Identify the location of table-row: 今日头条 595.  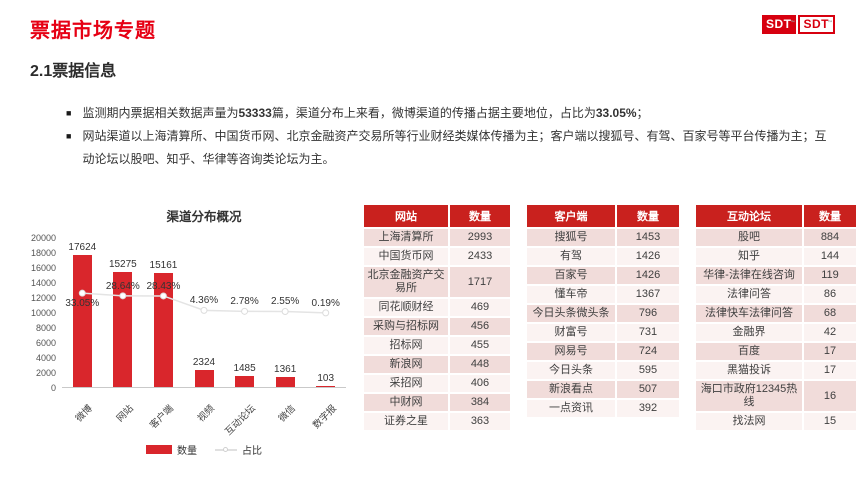
(603, 370).